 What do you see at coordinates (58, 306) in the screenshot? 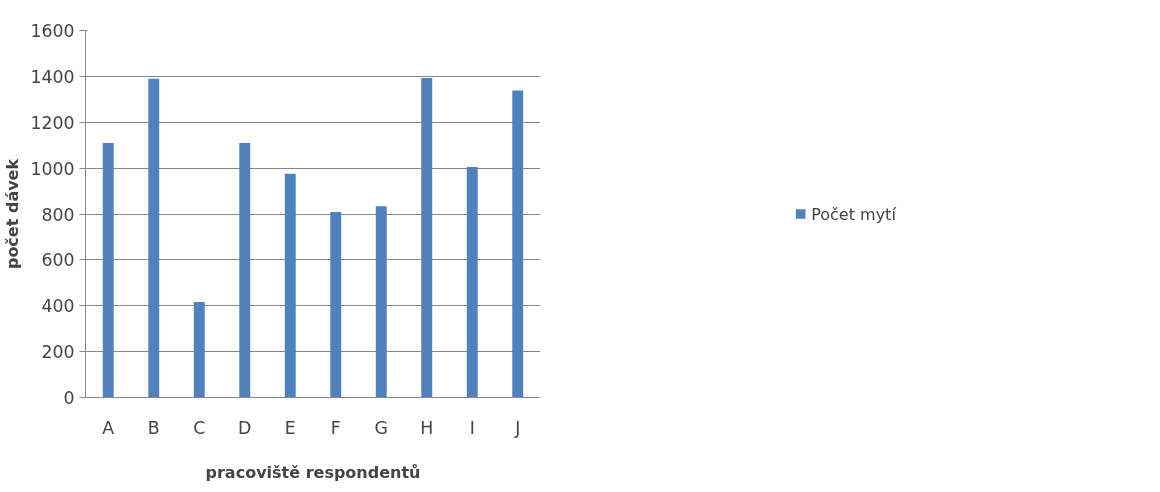
I see `y-tick-label: 400` at bounding box center [58, 306].